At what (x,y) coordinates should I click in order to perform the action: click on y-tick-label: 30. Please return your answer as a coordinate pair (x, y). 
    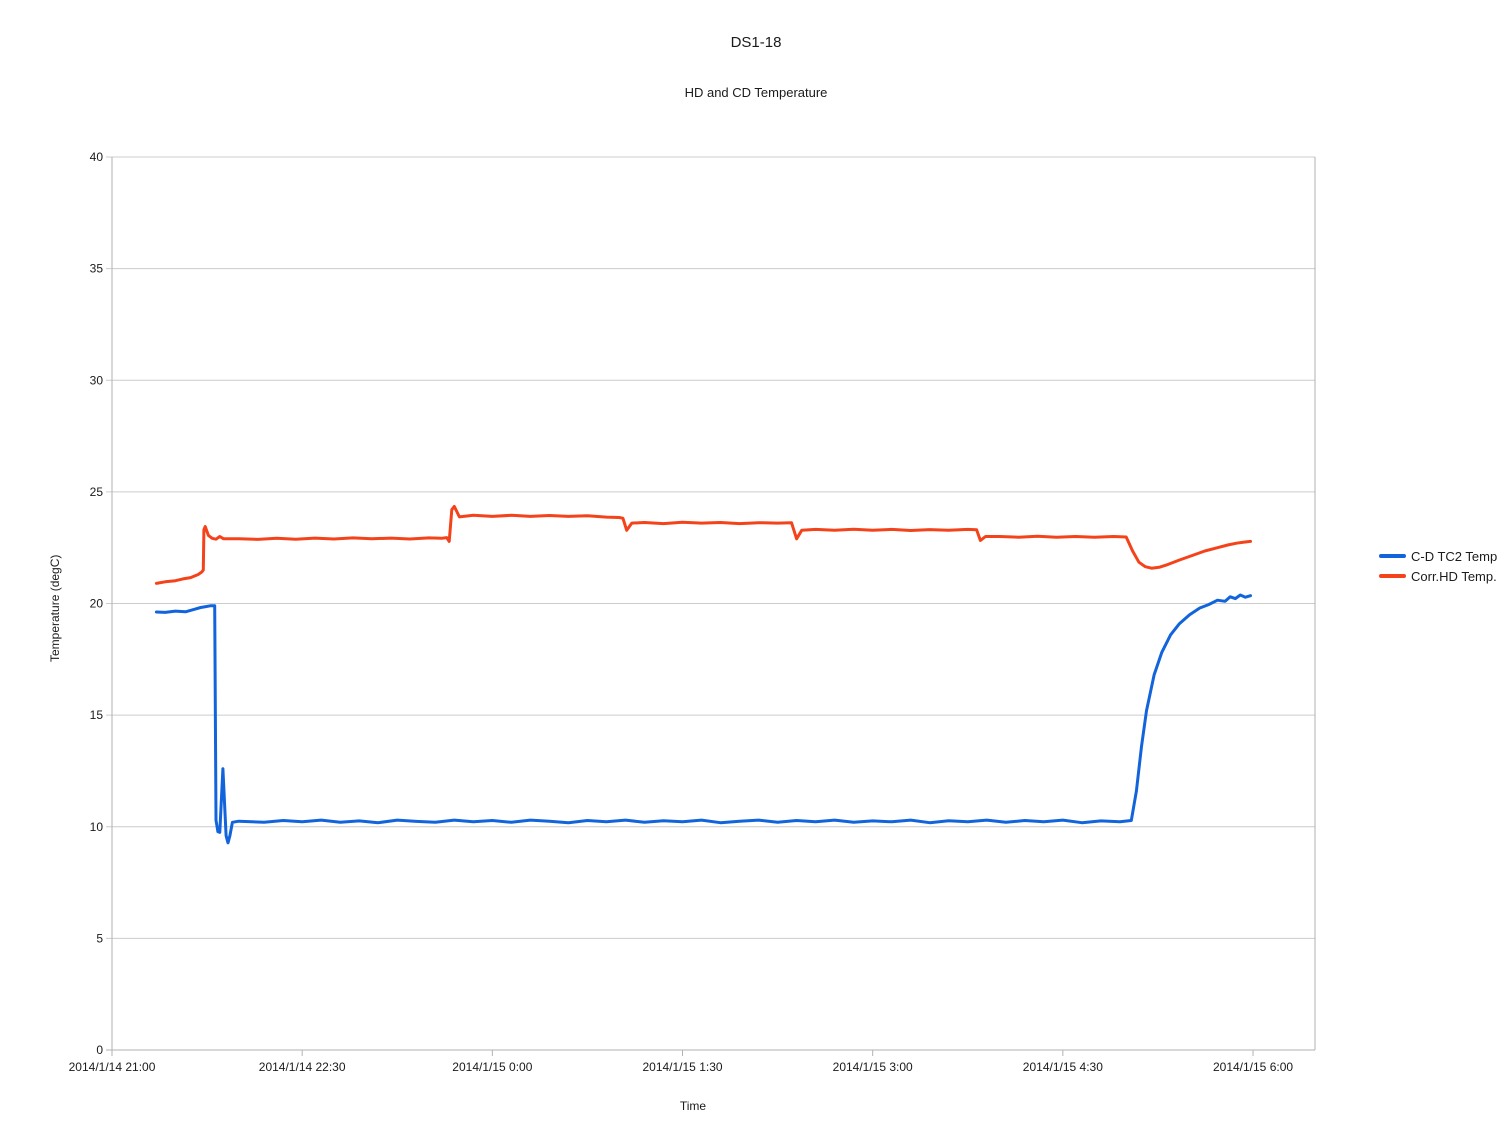
    Looking at the image, I should click on (97, 380).